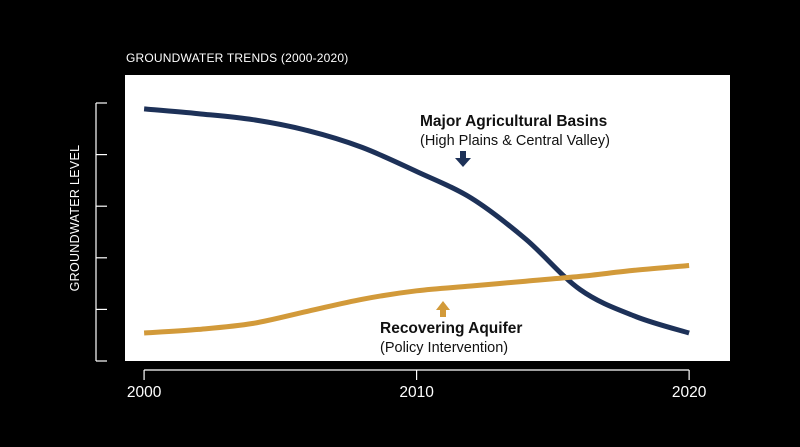 The height and width of the screenshot is (447, 800). What do you see at coordinates (463, 159) in the screenshot?
I see `arrow-down-icon` at bounding box center [463, 159].